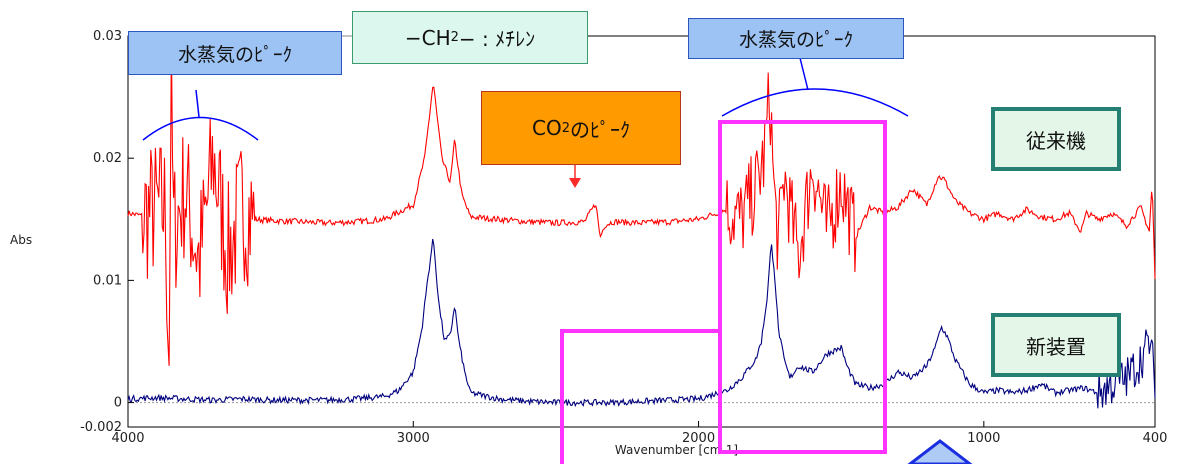  I want to click on x-tick-label: 1000, so click(983, 438).